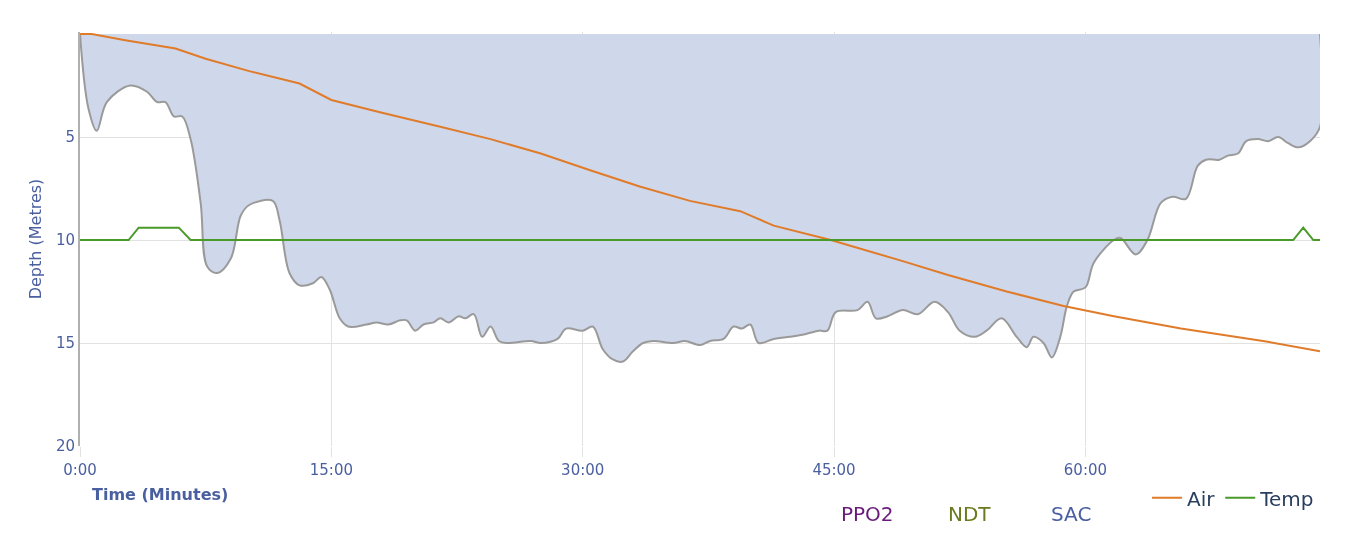 The height and width of the screenshot is (538, 1356). Describe the element at coordinates (970, 514) in the screenshot. I see `text: NDT` at that location.